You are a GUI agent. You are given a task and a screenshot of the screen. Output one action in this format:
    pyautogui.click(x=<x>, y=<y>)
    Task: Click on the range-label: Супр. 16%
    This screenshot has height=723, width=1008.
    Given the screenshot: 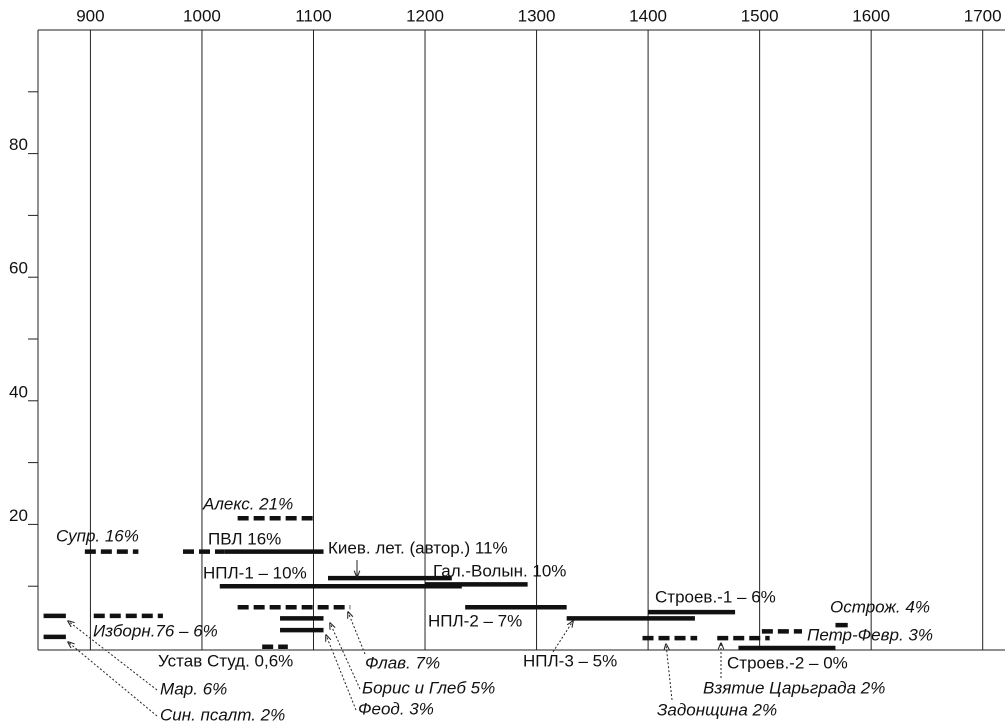 What is the action you would take?
    pyautogui.click(x=97, y=535)
    